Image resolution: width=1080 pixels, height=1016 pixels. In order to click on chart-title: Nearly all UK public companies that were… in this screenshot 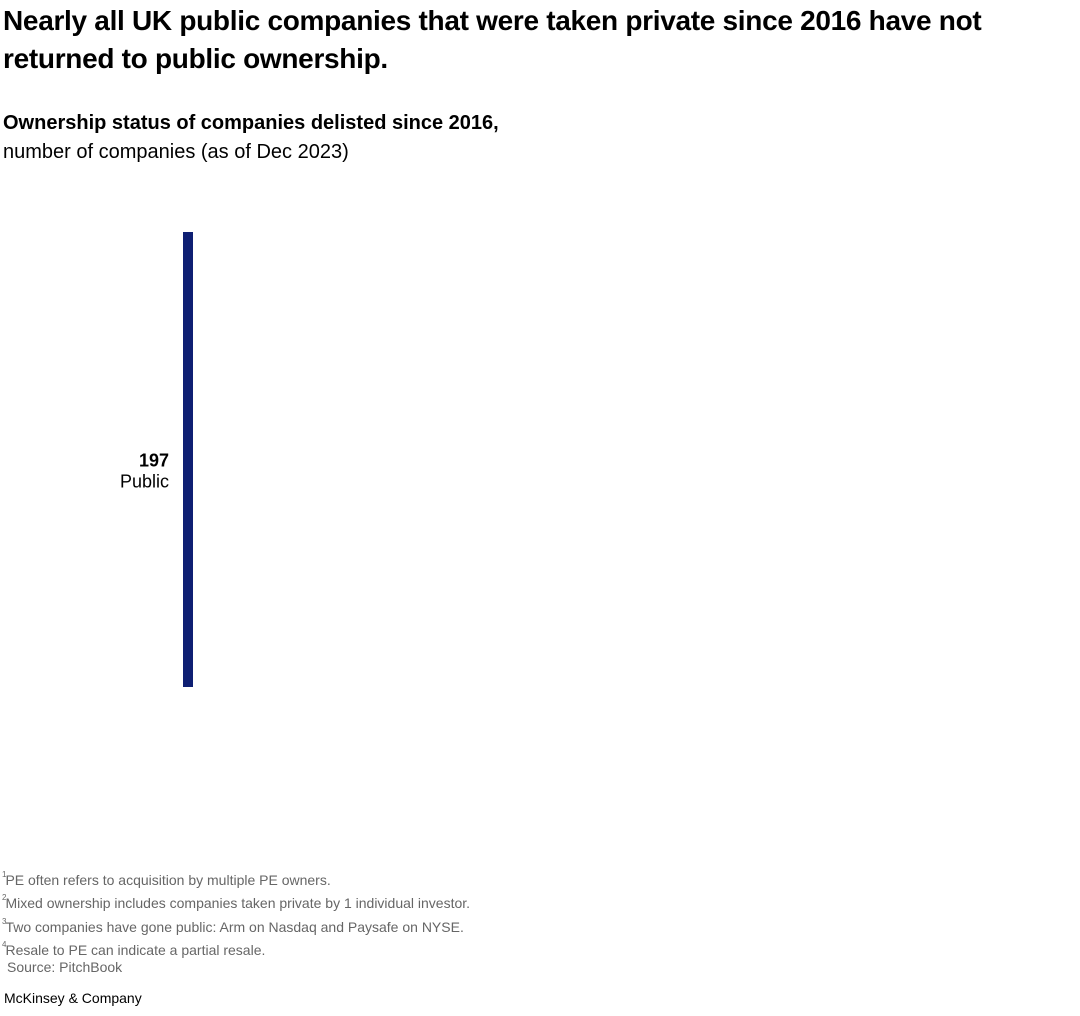, I will do `click(492, 39)`.